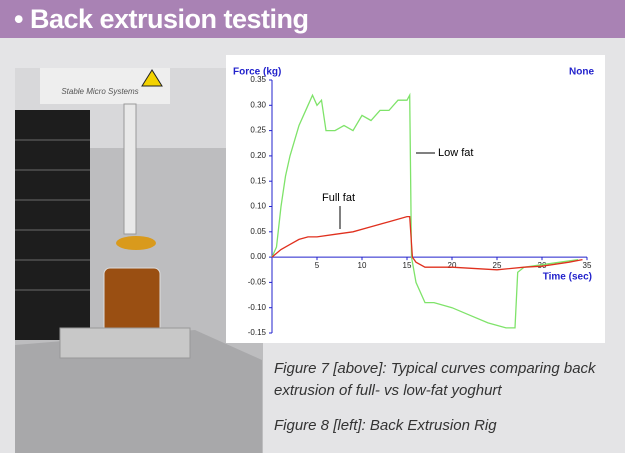 The height and width of the screenshot is (453, 625). I want to click on x-tick-label: 35, so click(587, 265).